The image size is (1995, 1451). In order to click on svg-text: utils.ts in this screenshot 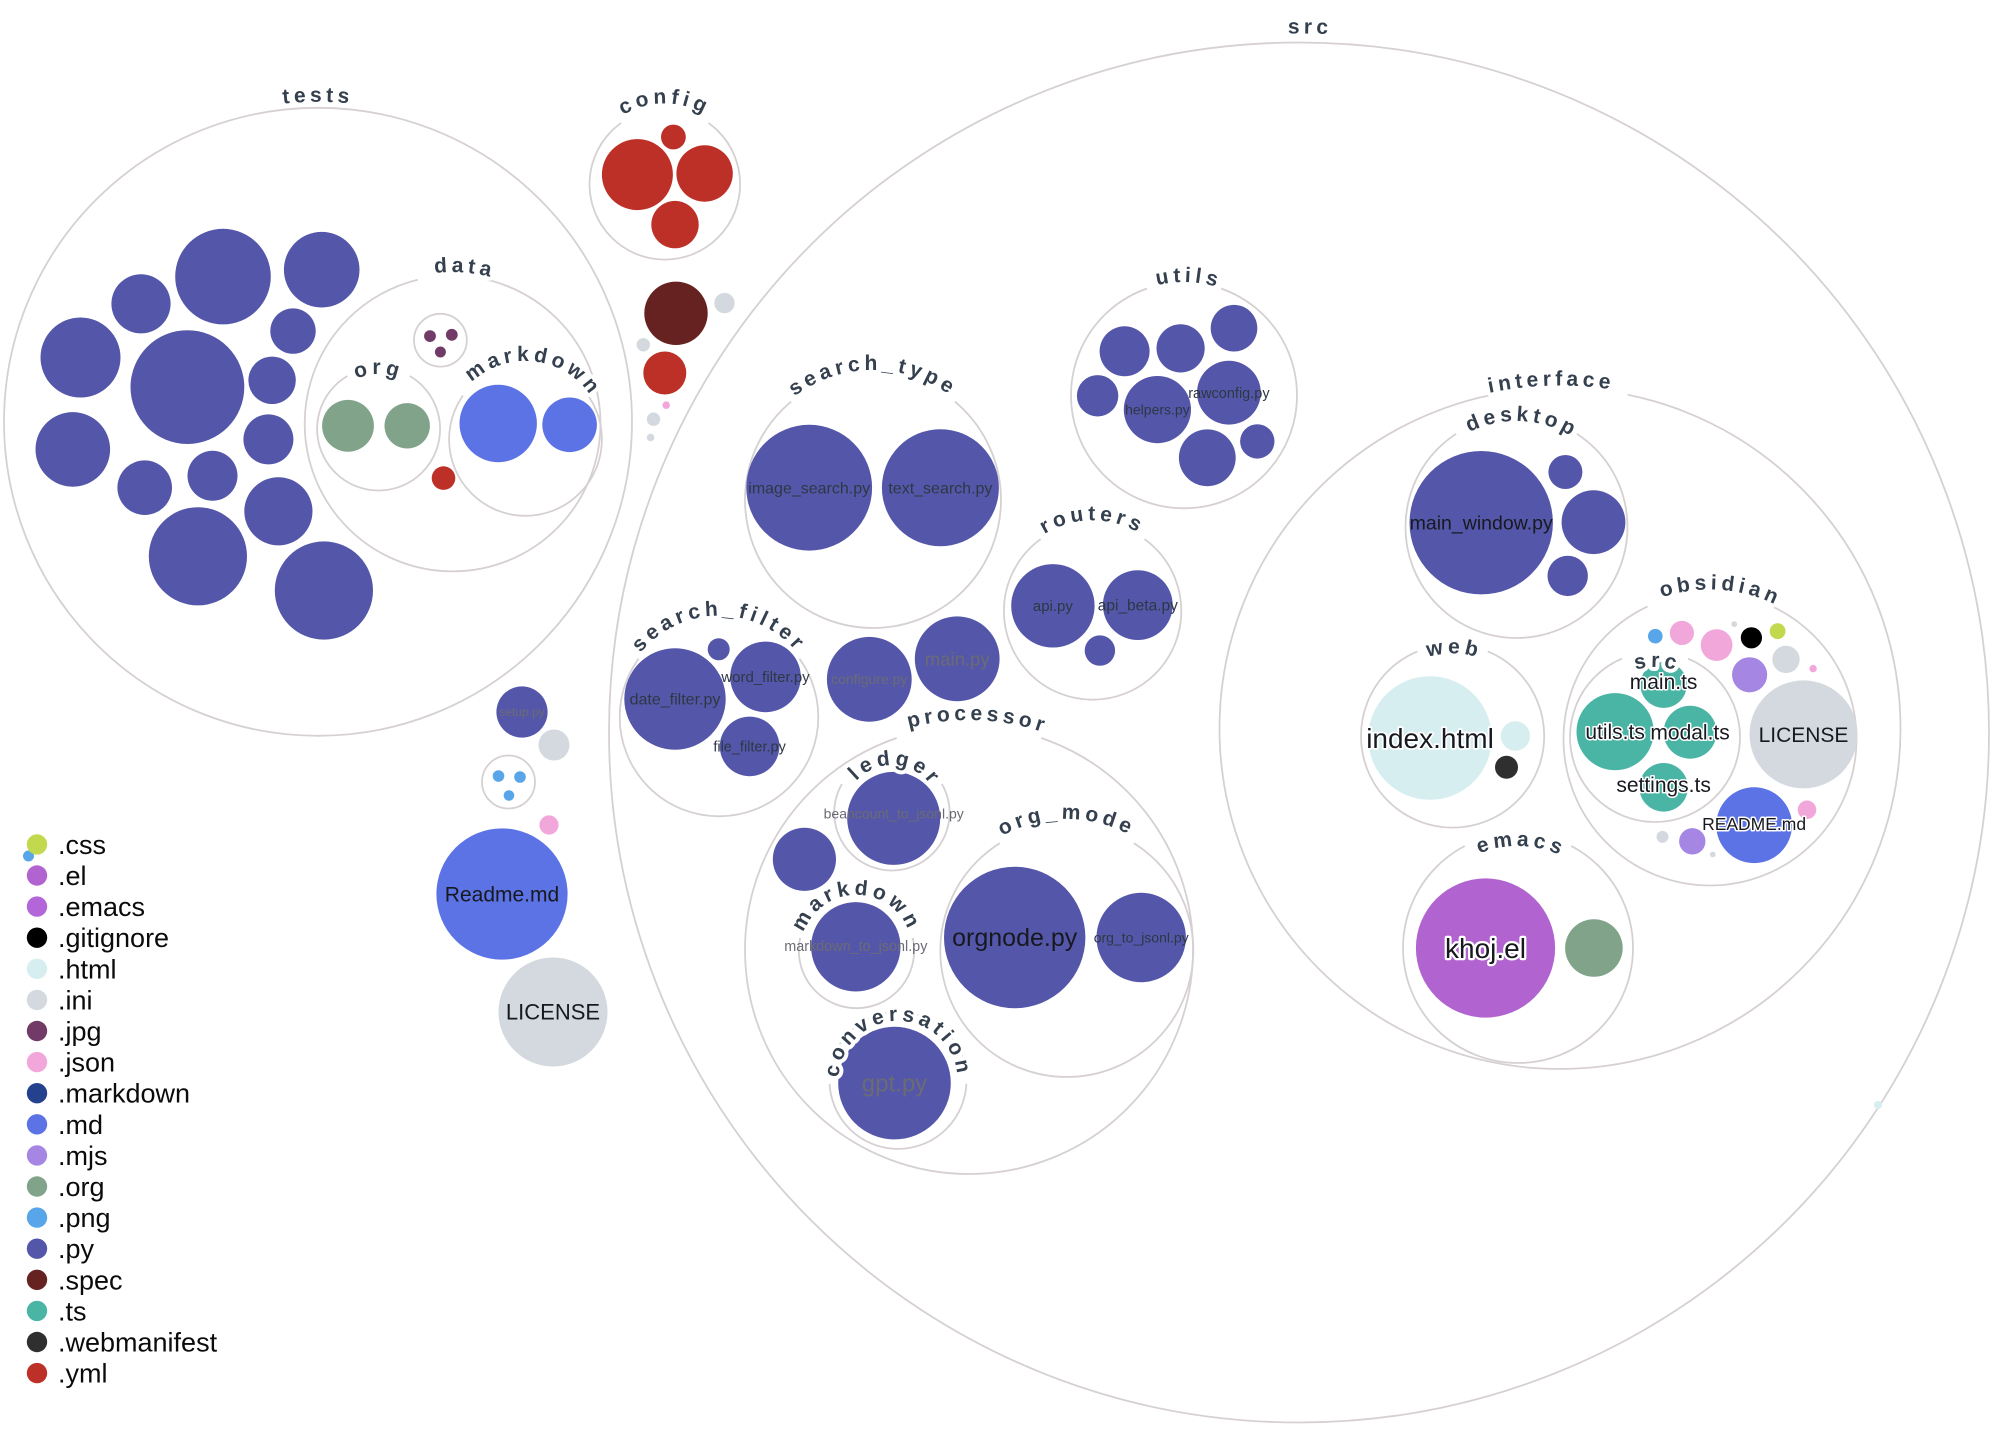, I will do `click(1615, 732)`.